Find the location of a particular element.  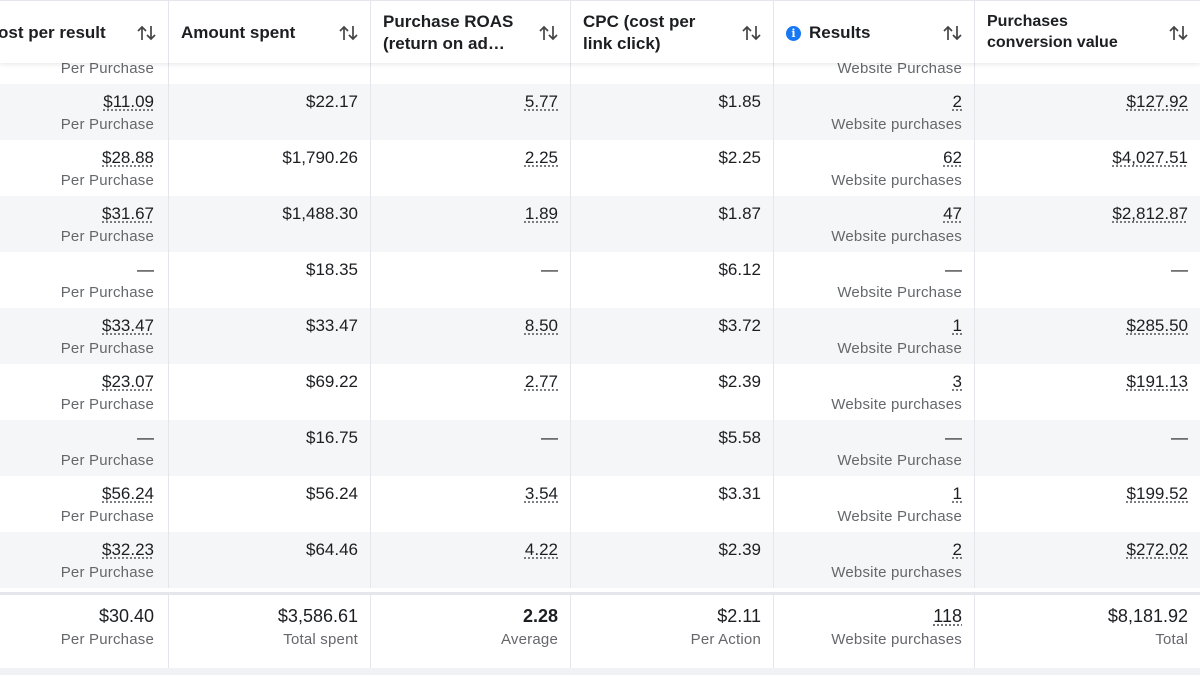

cell-cost-per-result: $11.09 Per Purchase is located at coordinates (84, 112).